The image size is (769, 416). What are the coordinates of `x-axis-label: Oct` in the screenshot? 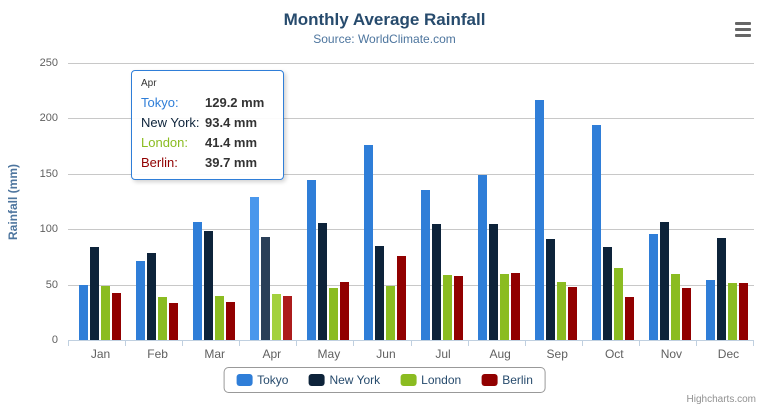 It's located at (614, 354).